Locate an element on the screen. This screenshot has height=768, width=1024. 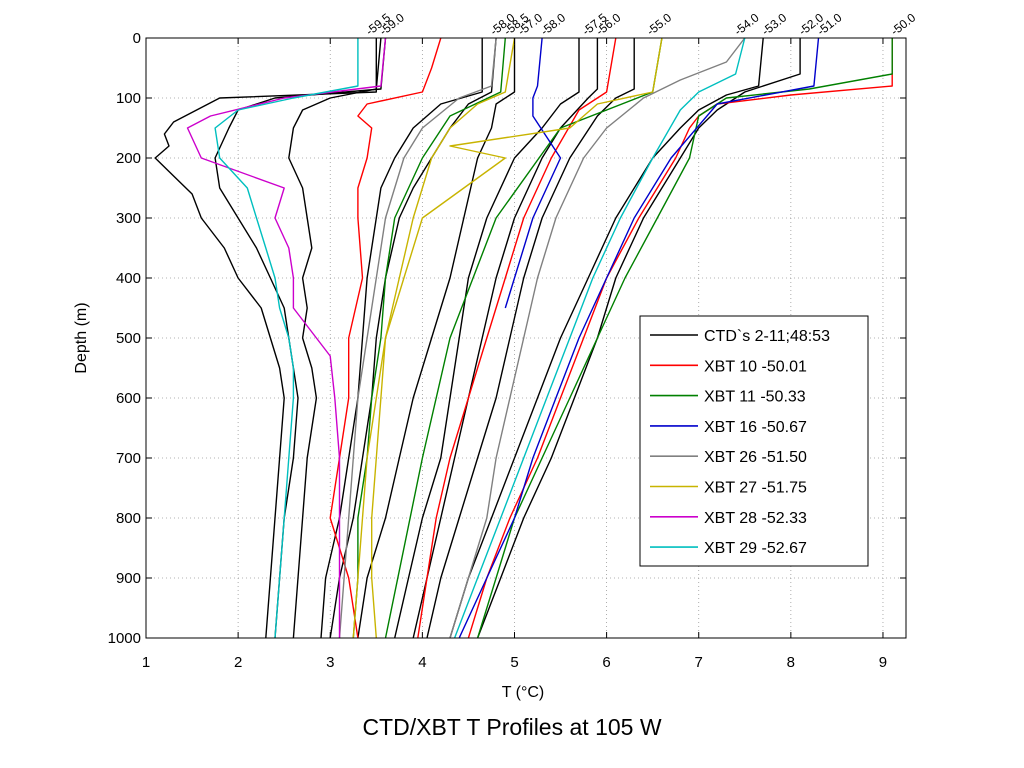
x-tick-label: 2 is located at coordinates (238, 662).